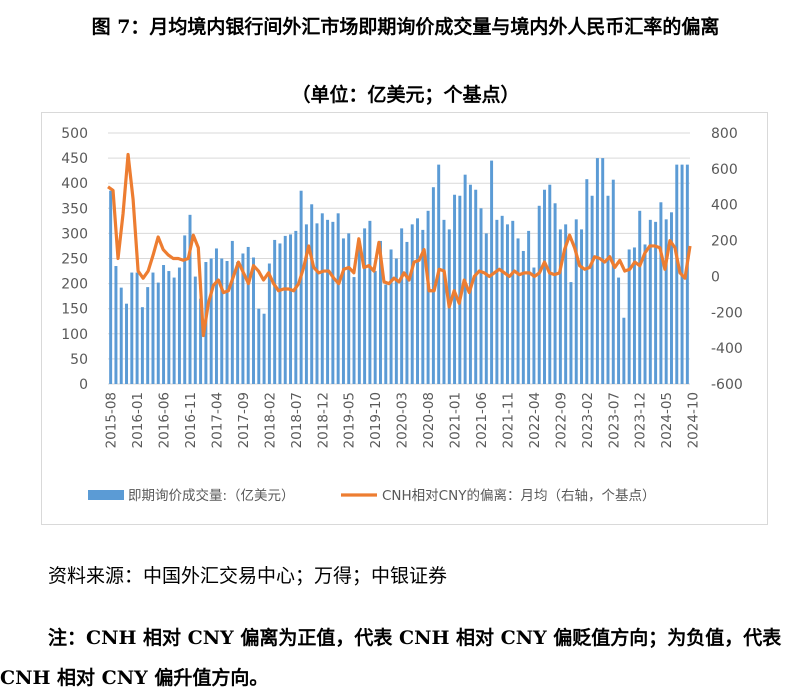 The image size is (811, 699). I want to click on x-tick-label: 2018-07, so click(297, 420).